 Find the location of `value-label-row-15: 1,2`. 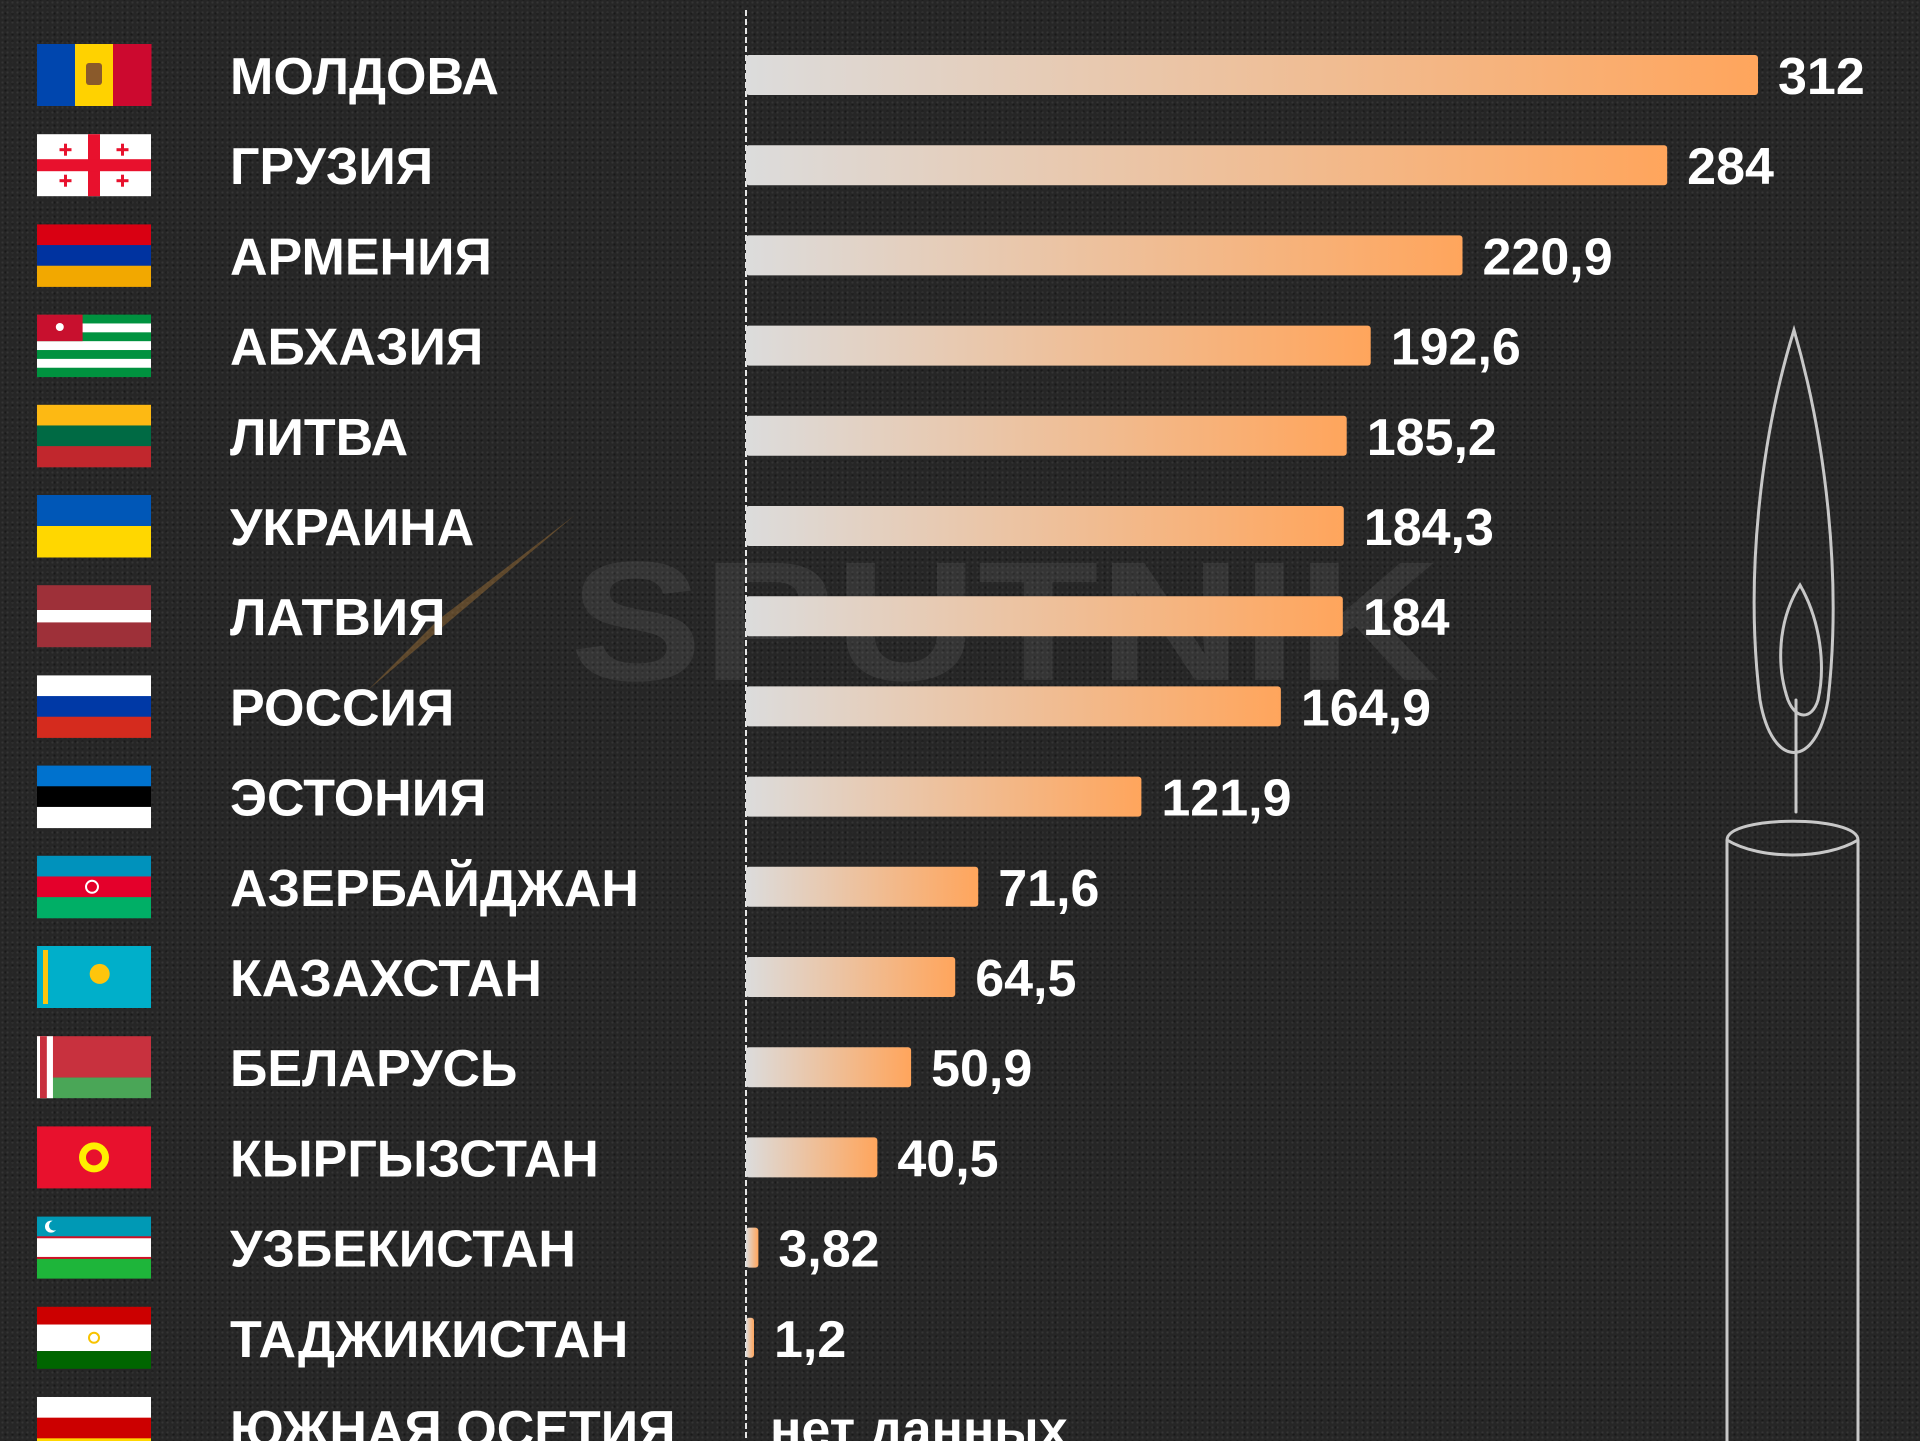

value-label-row-15: 1,2 is located at coordinates (810, 1340).